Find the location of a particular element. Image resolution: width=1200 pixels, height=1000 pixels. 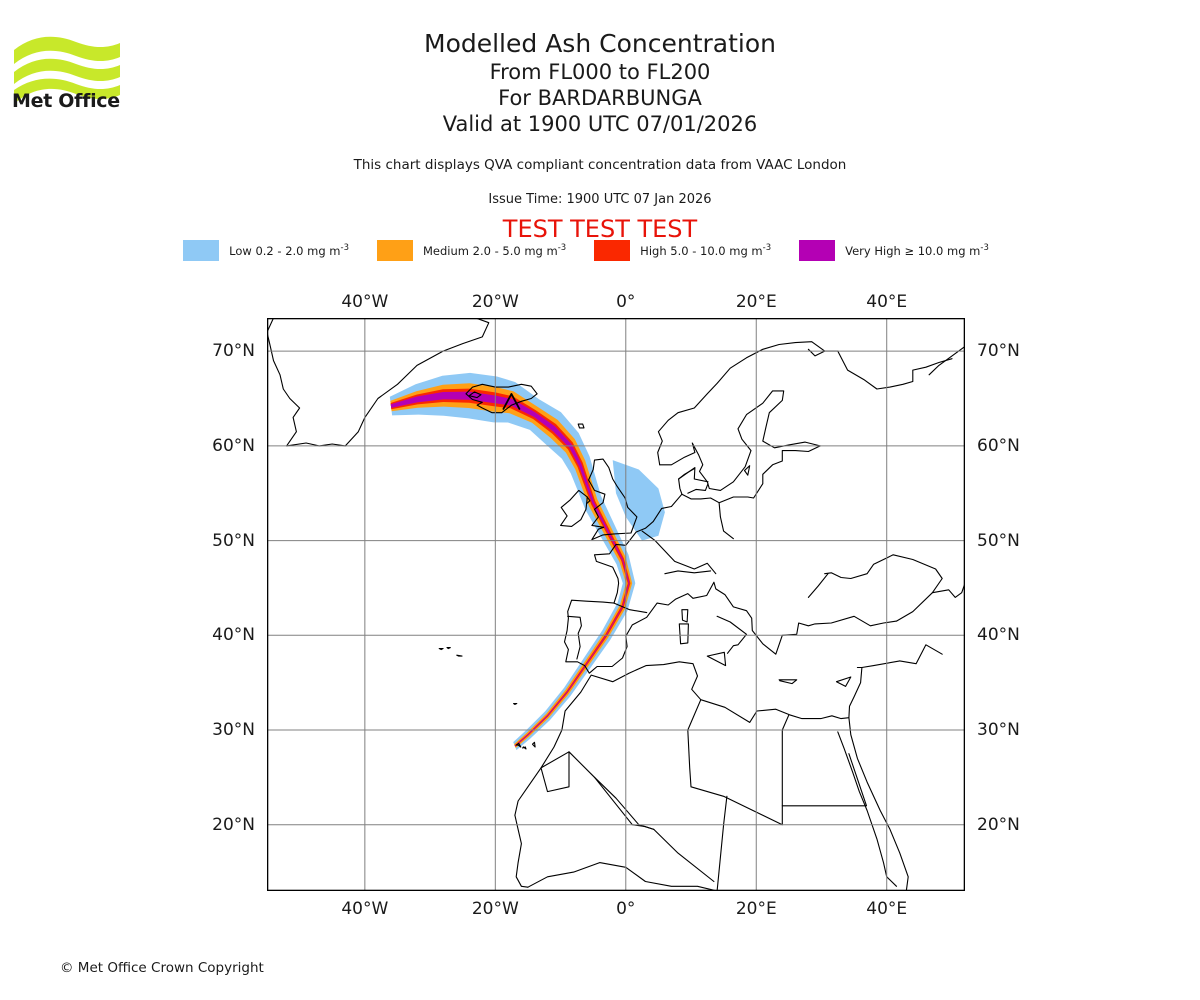

coastline-alps is located at coordinates (688, 572).